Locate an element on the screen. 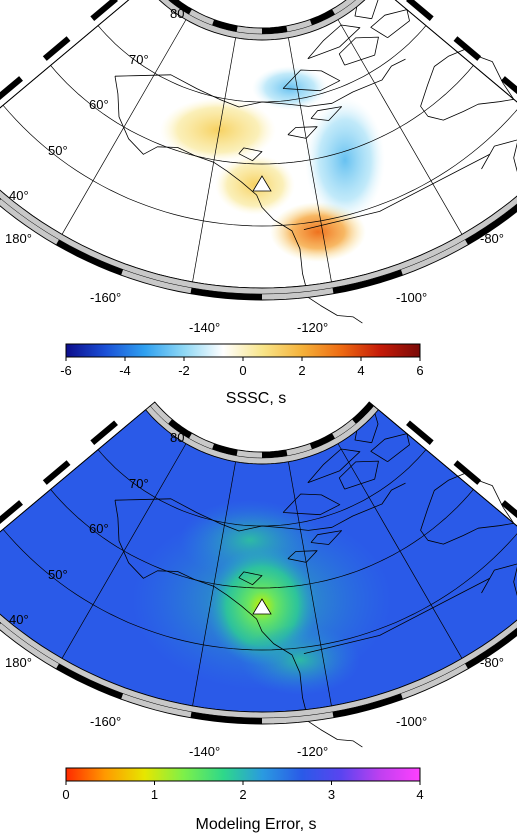  sssc-colorbar-gradient is located at coordinates (243, 350).